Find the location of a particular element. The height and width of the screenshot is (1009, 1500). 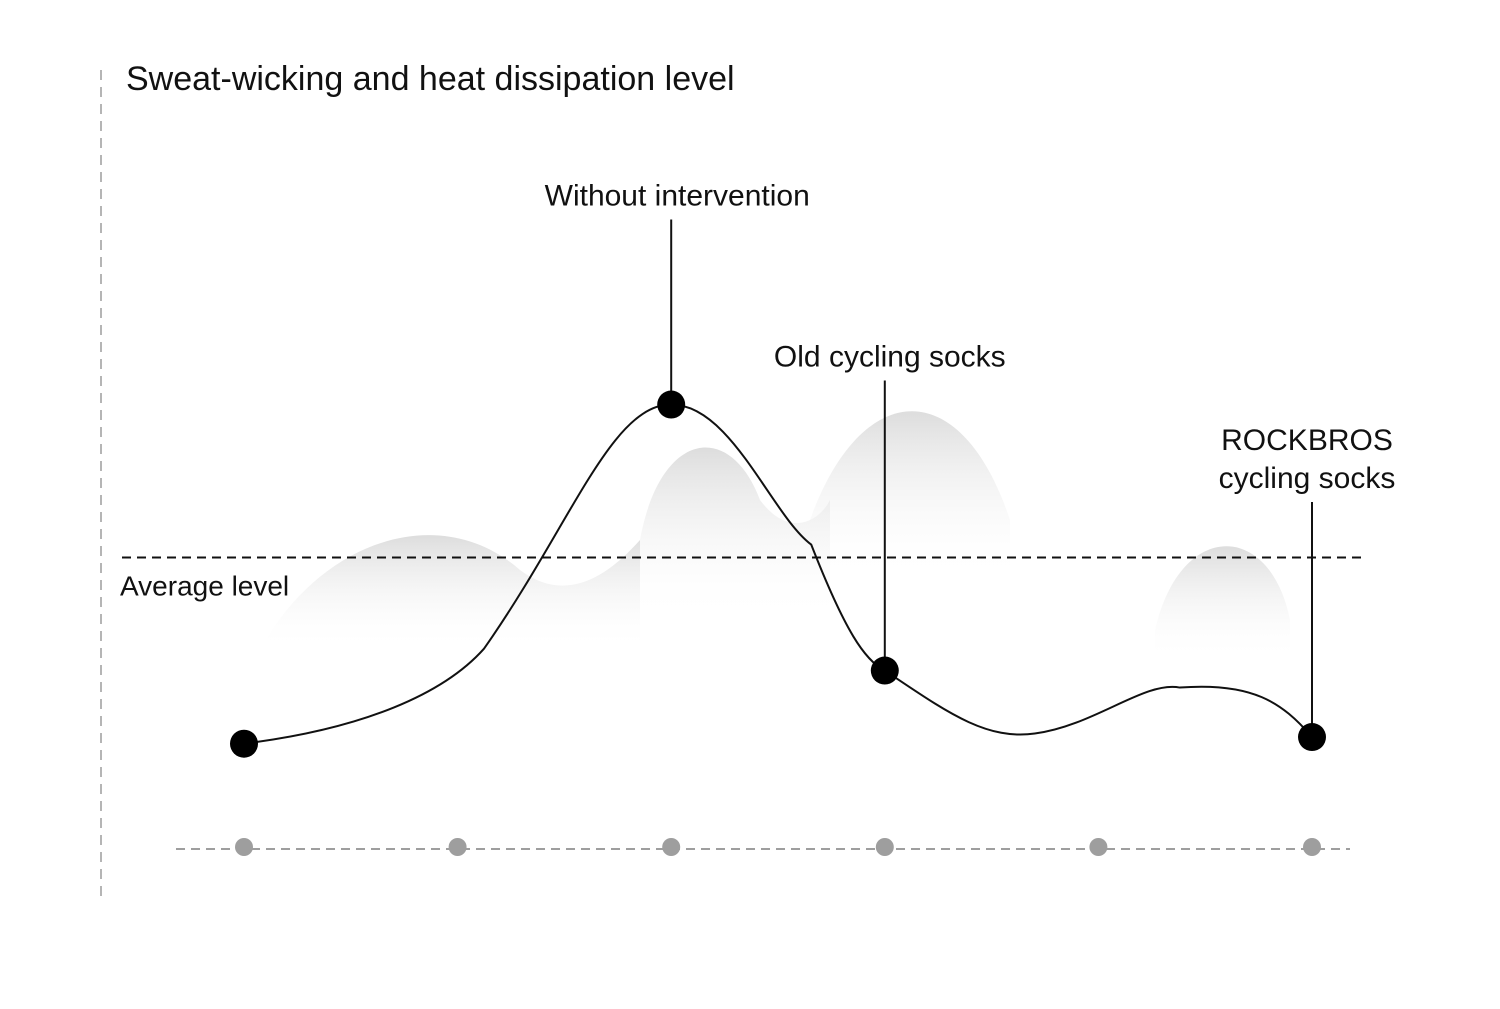

x-tick-dots is located at coordinates (778, 847).